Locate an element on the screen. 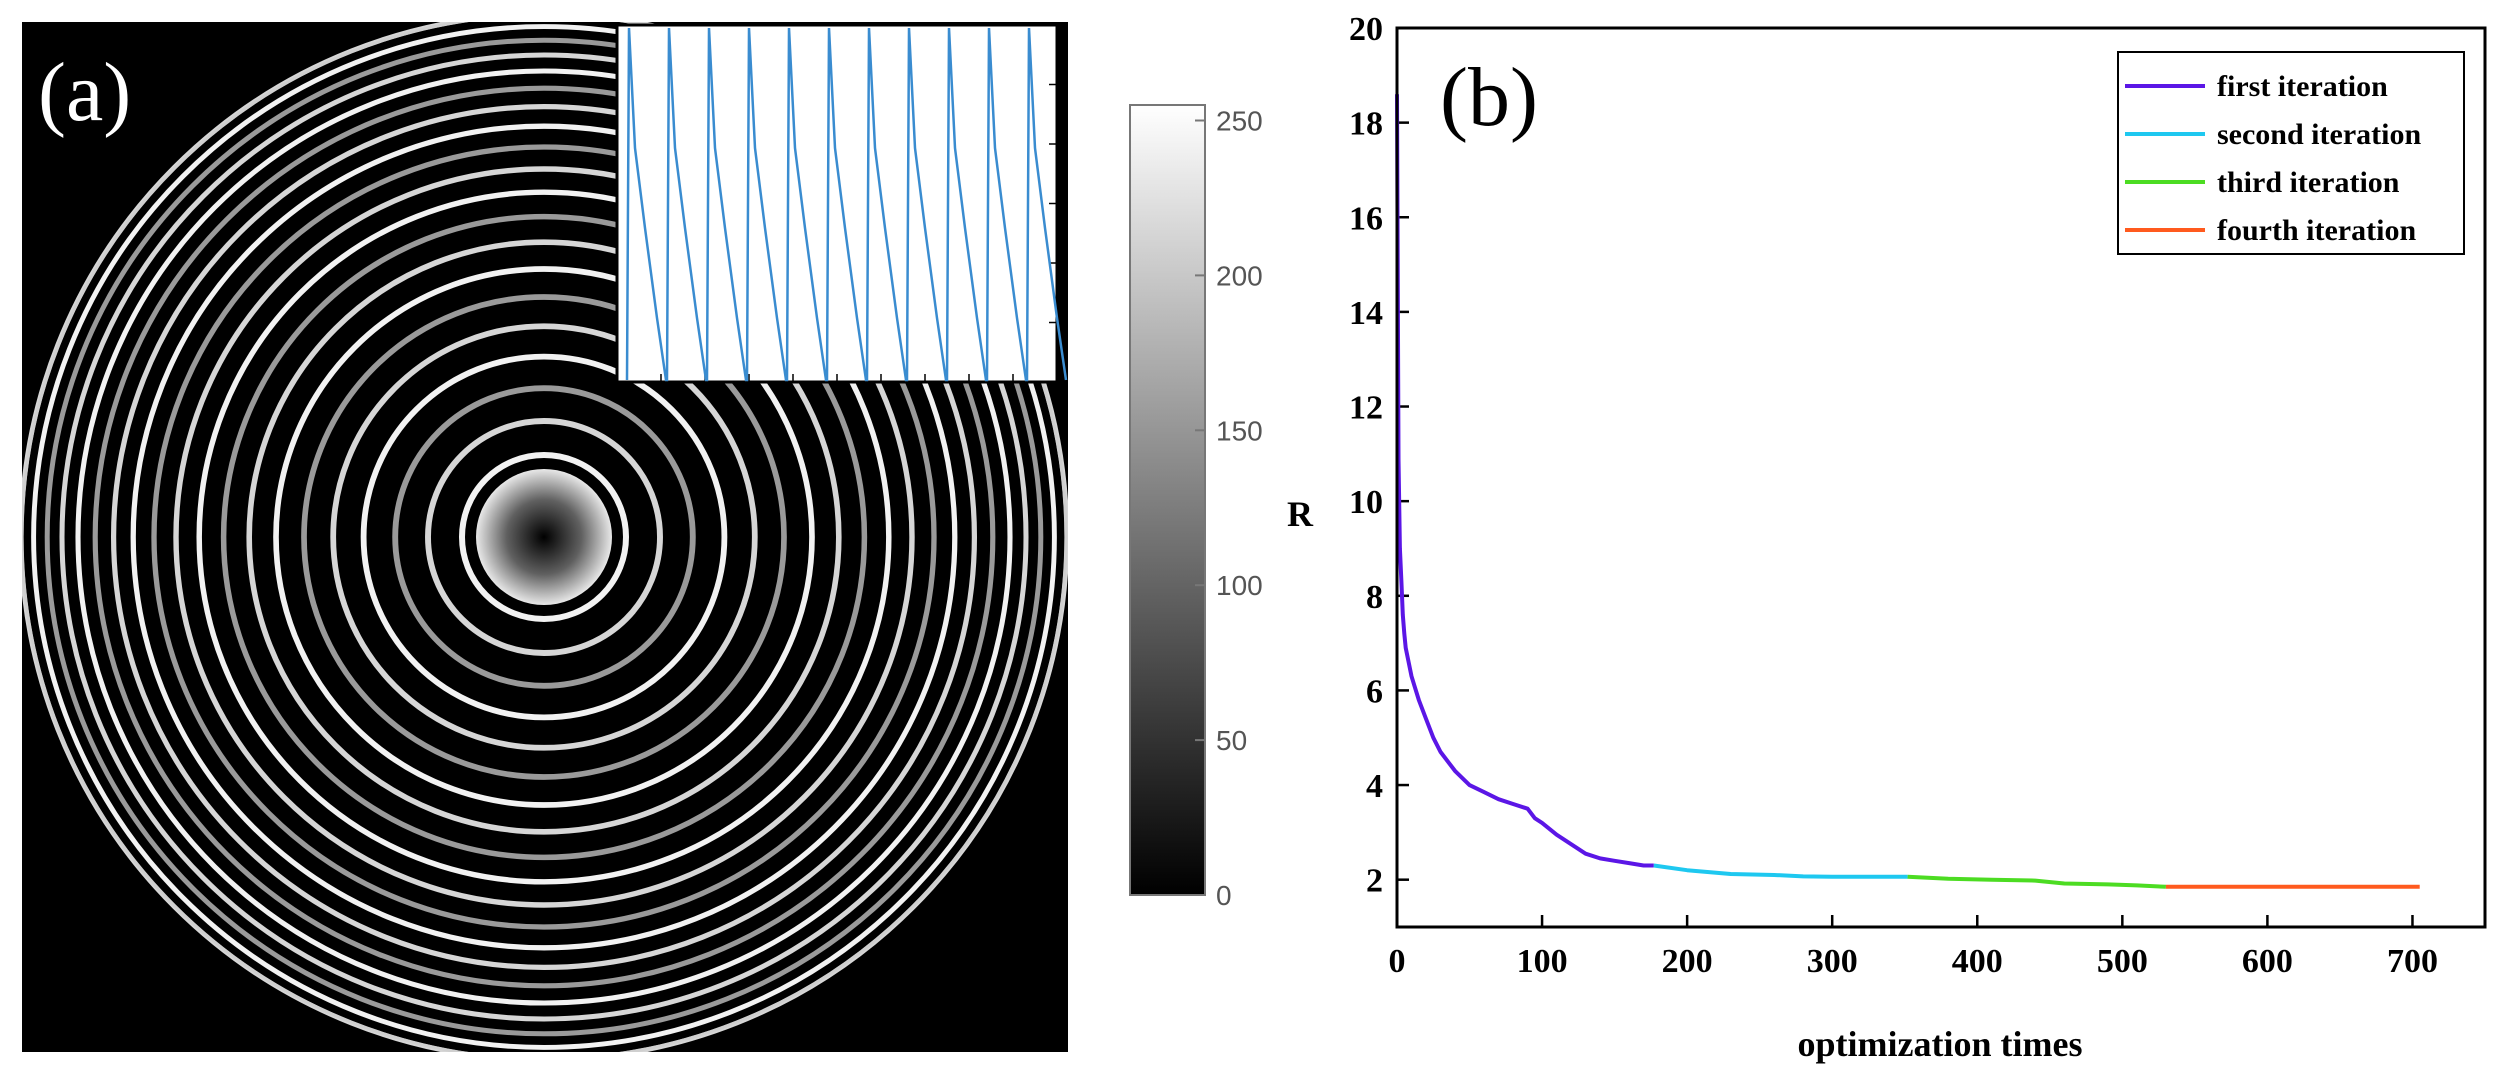 The height and width of the screenshot is (1090, 2506). colorbar-tick-label: 150 is located at coordinates (1239, 430).